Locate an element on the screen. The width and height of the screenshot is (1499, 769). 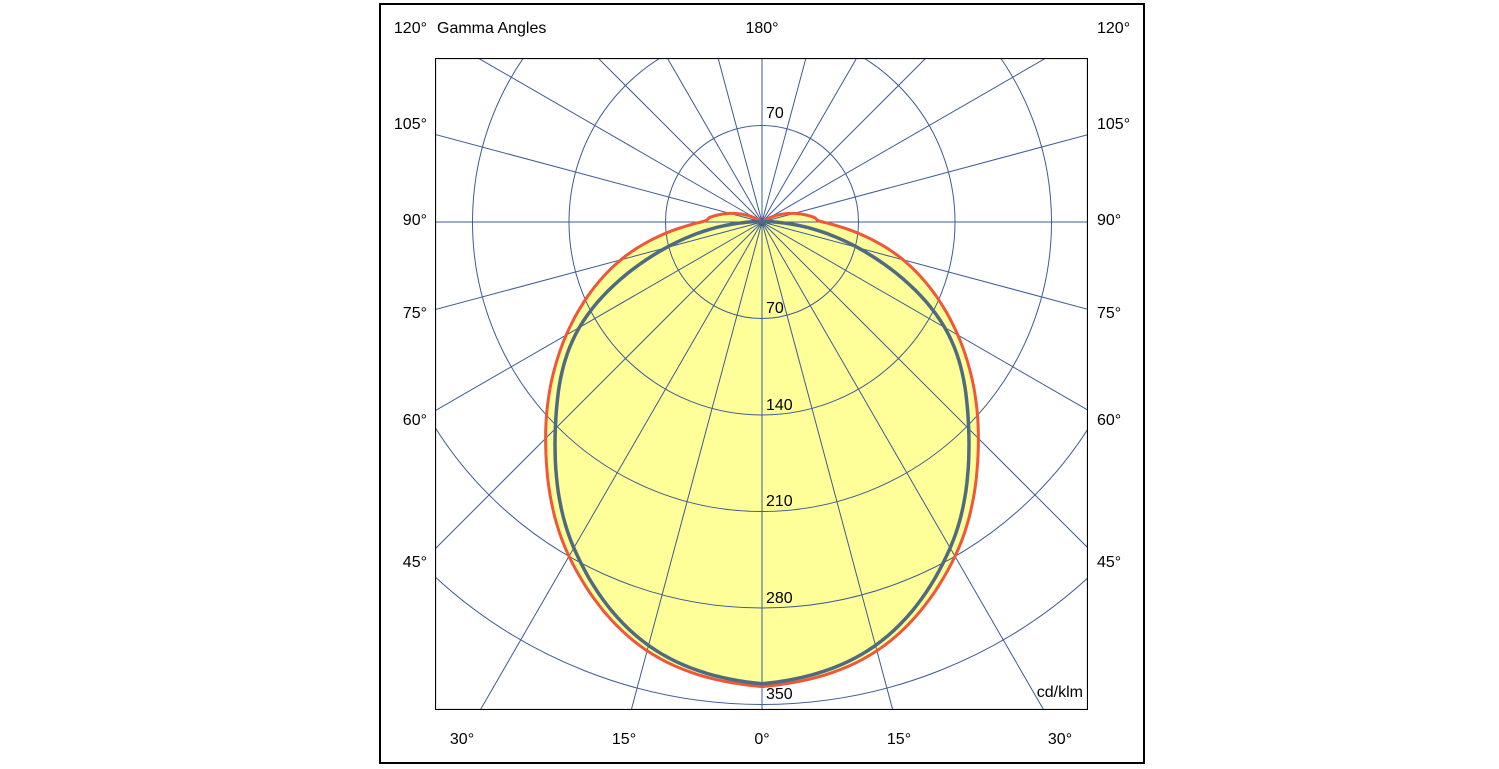
ring-value-70-upper: 70 is located at coordinates (775, 113).